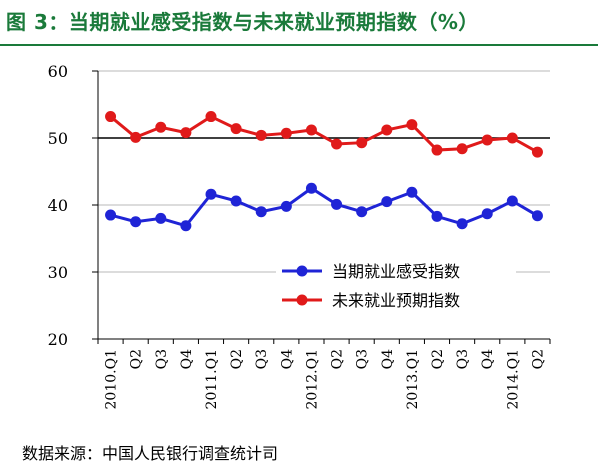  Describe the element at coordinates (73, 205) in the screenshot. I see `y-axis-ticks: 60 50 40 30 20` at that location.